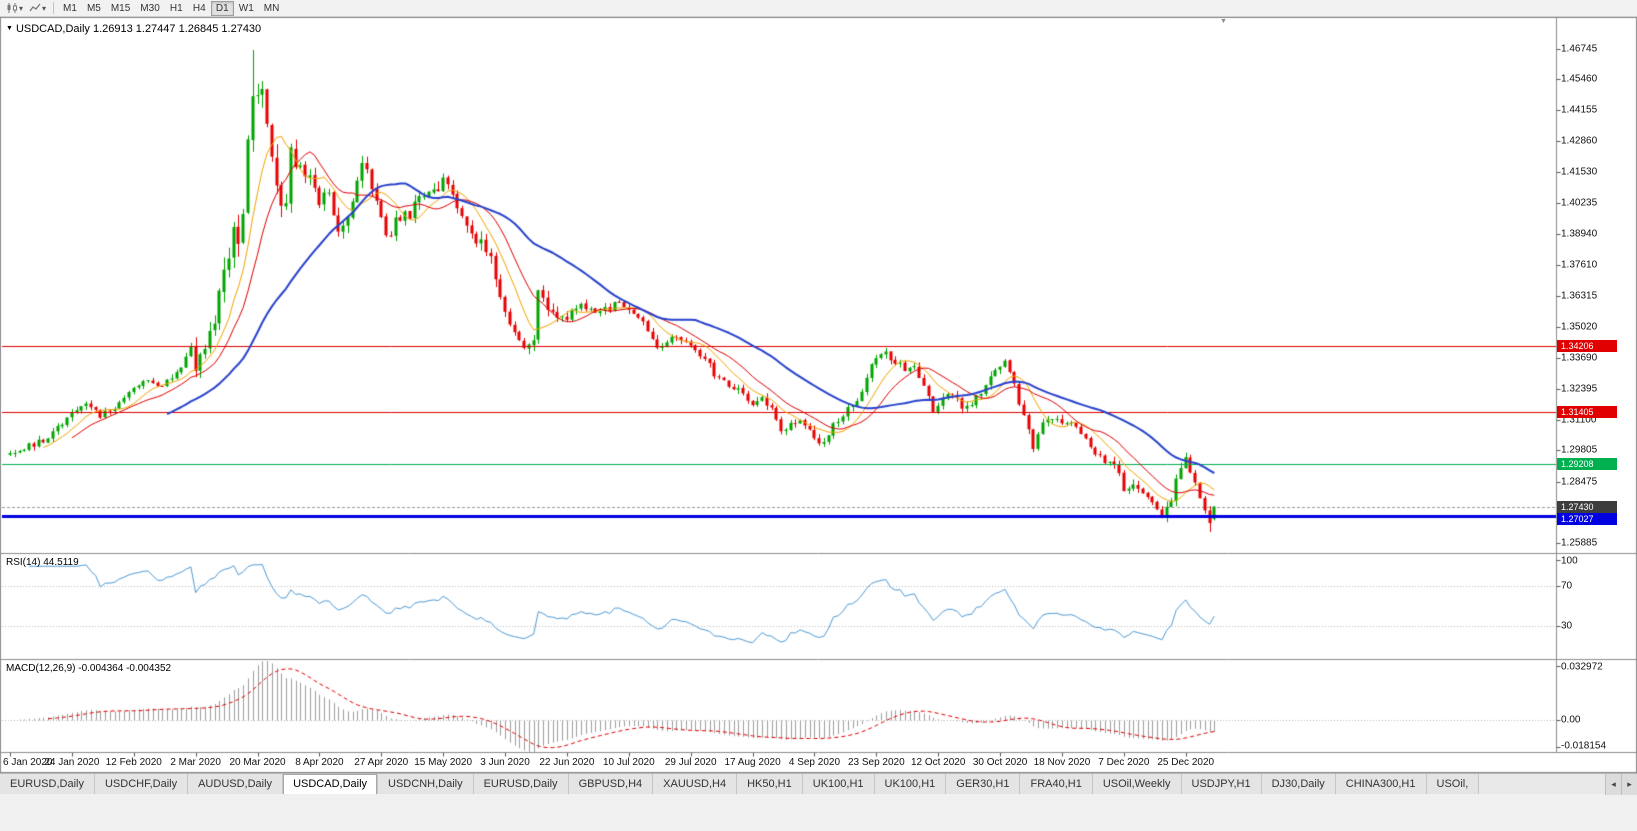 This screenshot has height=831, width=1637. What do you see at coordinates (1579, 420) in the screenshot?
I see `price-scale-tick: 1.31100` at bounding box center [1579, 420].